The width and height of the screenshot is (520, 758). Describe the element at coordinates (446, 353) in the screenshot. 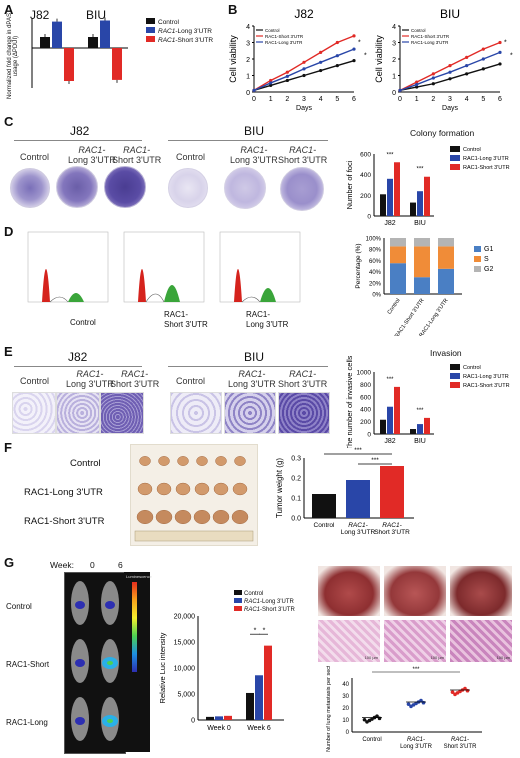

I see `panel-e-chart-title: Invasion` at that location.